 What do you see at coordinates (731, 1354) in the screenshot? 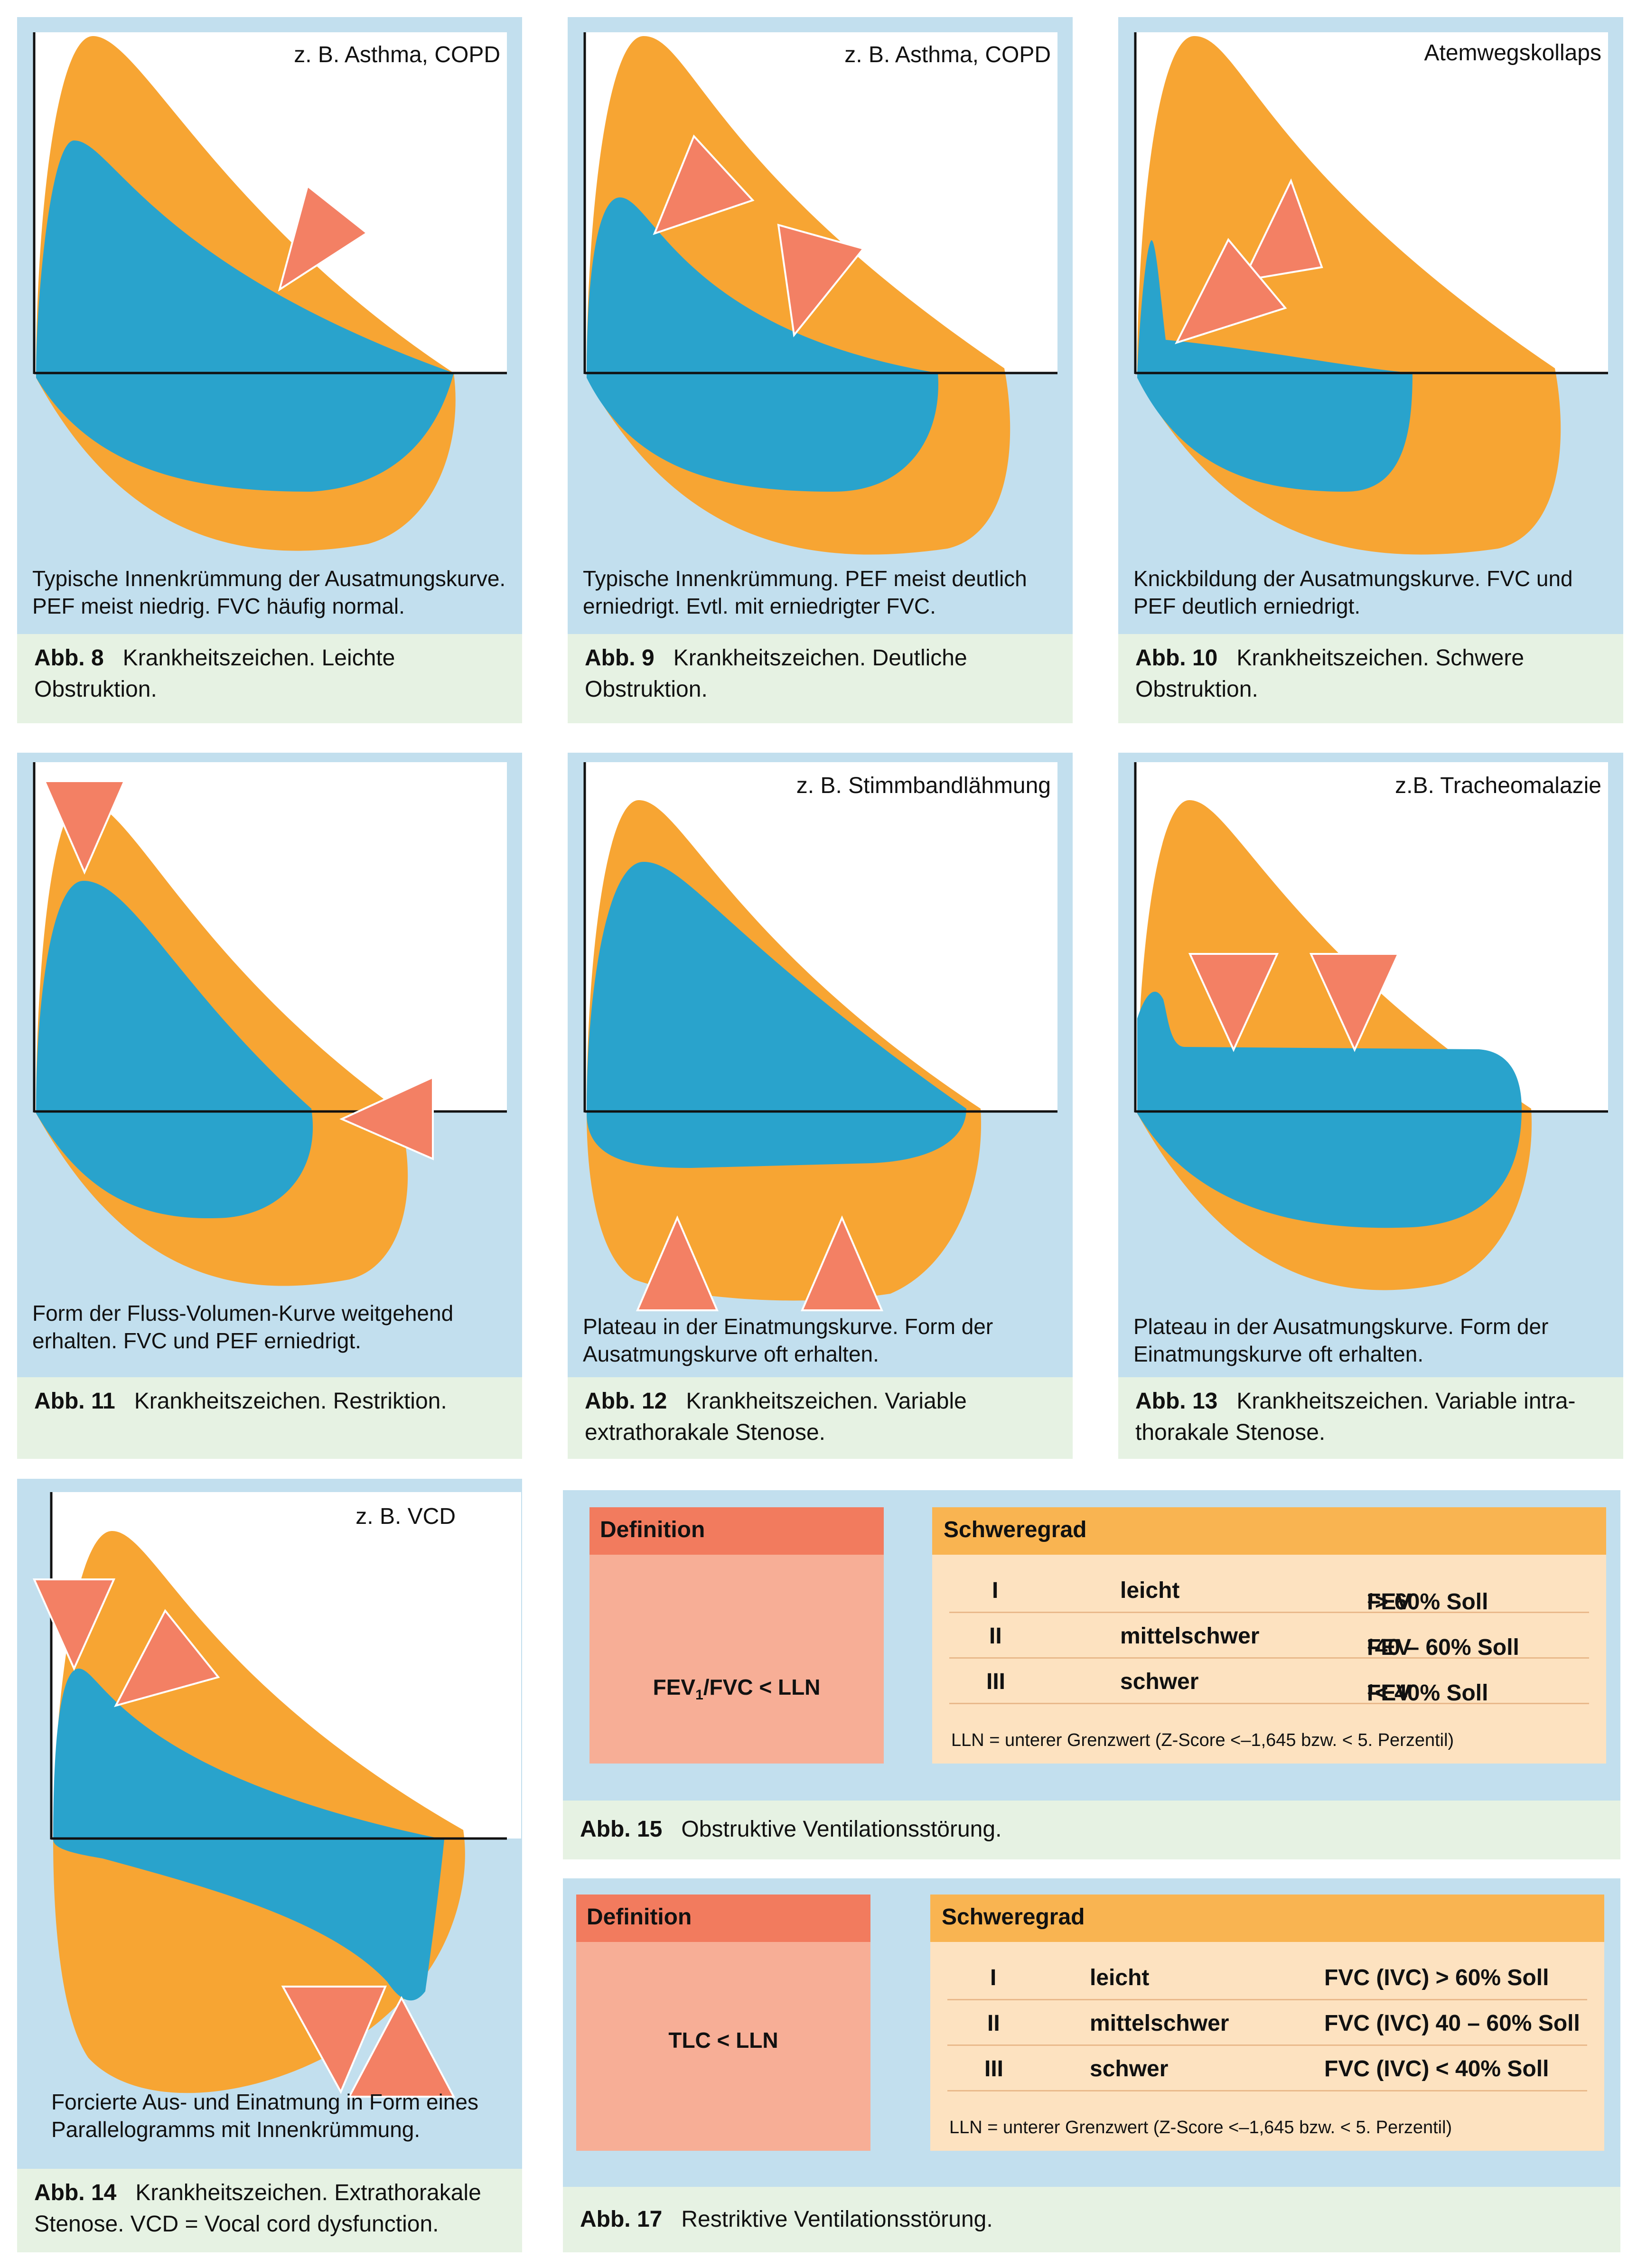
I see `description-line: Ausatmungskurve oft erhalten.` at bounding box center [731, 1354].